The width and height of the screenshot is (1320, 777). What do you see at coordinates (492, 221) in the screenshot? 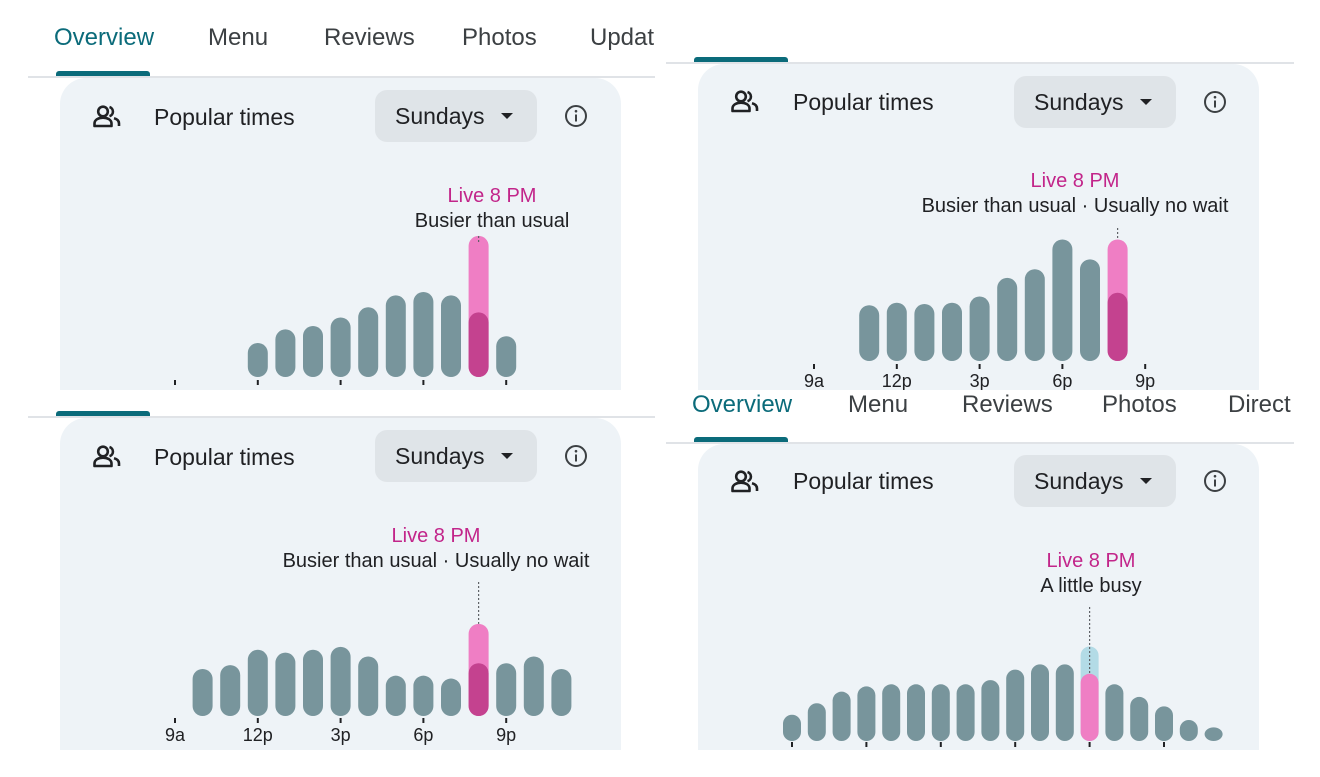
I see `live-status: Busier than usual` at bounding box center [492, 221].